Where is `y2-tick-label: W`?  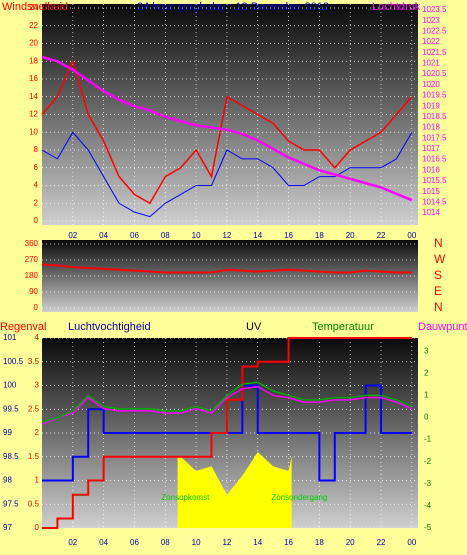
y2-tick-label: W is located at coordinates (440, 259).